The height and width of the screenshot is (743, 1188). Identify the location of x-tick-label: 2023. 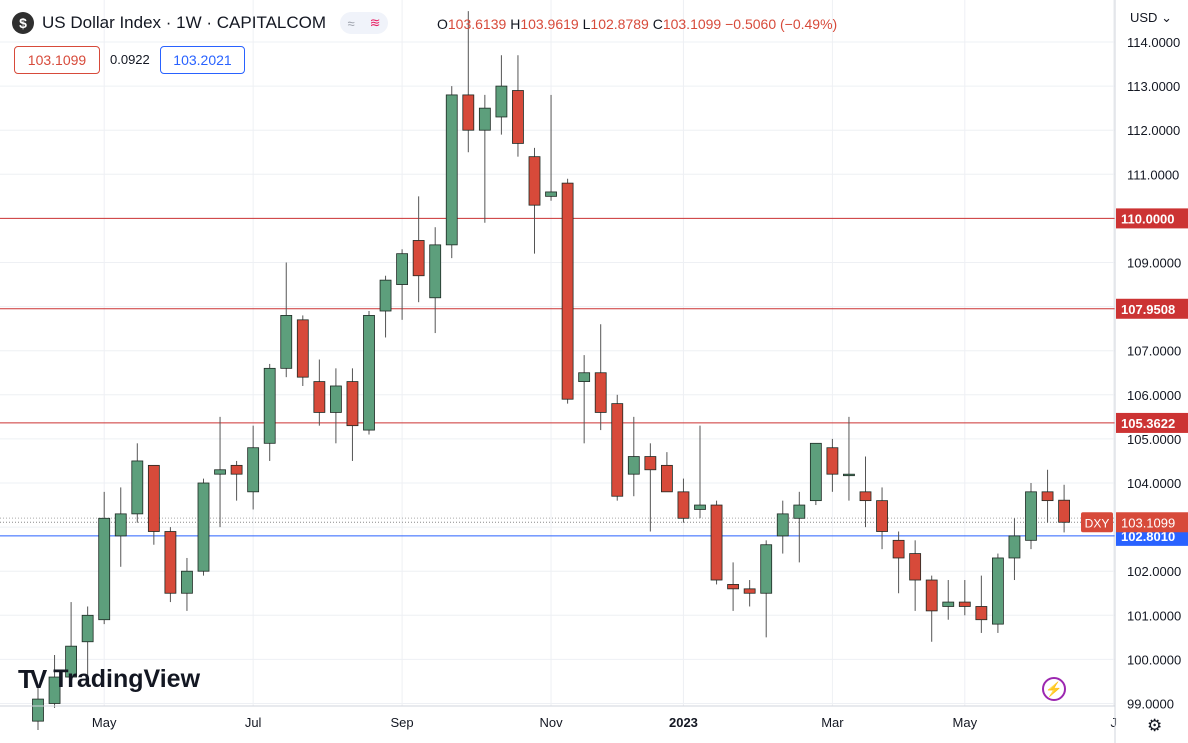
(683, 722).